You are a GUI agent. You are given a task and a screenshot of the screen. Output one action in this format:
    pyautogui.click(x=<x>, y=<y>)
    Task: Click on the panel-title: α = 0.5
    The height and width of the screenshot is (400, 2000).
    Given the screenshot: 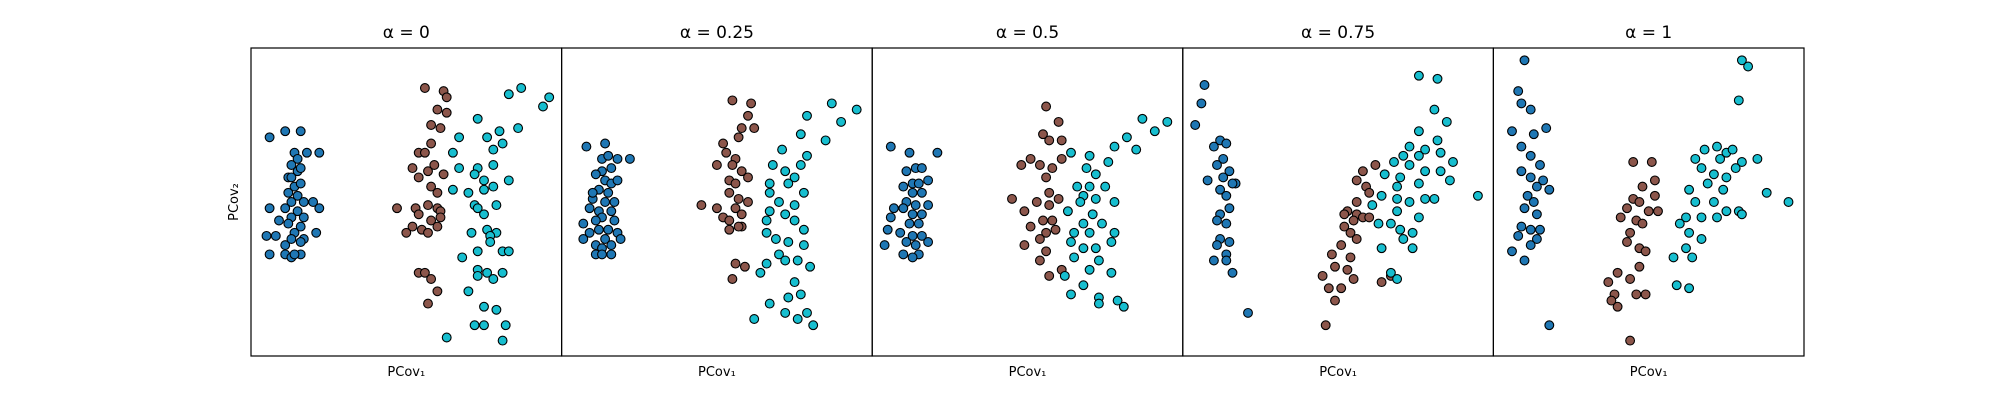 What is the action you would take?
    pyautogui.click(x=1027, y=33)
    